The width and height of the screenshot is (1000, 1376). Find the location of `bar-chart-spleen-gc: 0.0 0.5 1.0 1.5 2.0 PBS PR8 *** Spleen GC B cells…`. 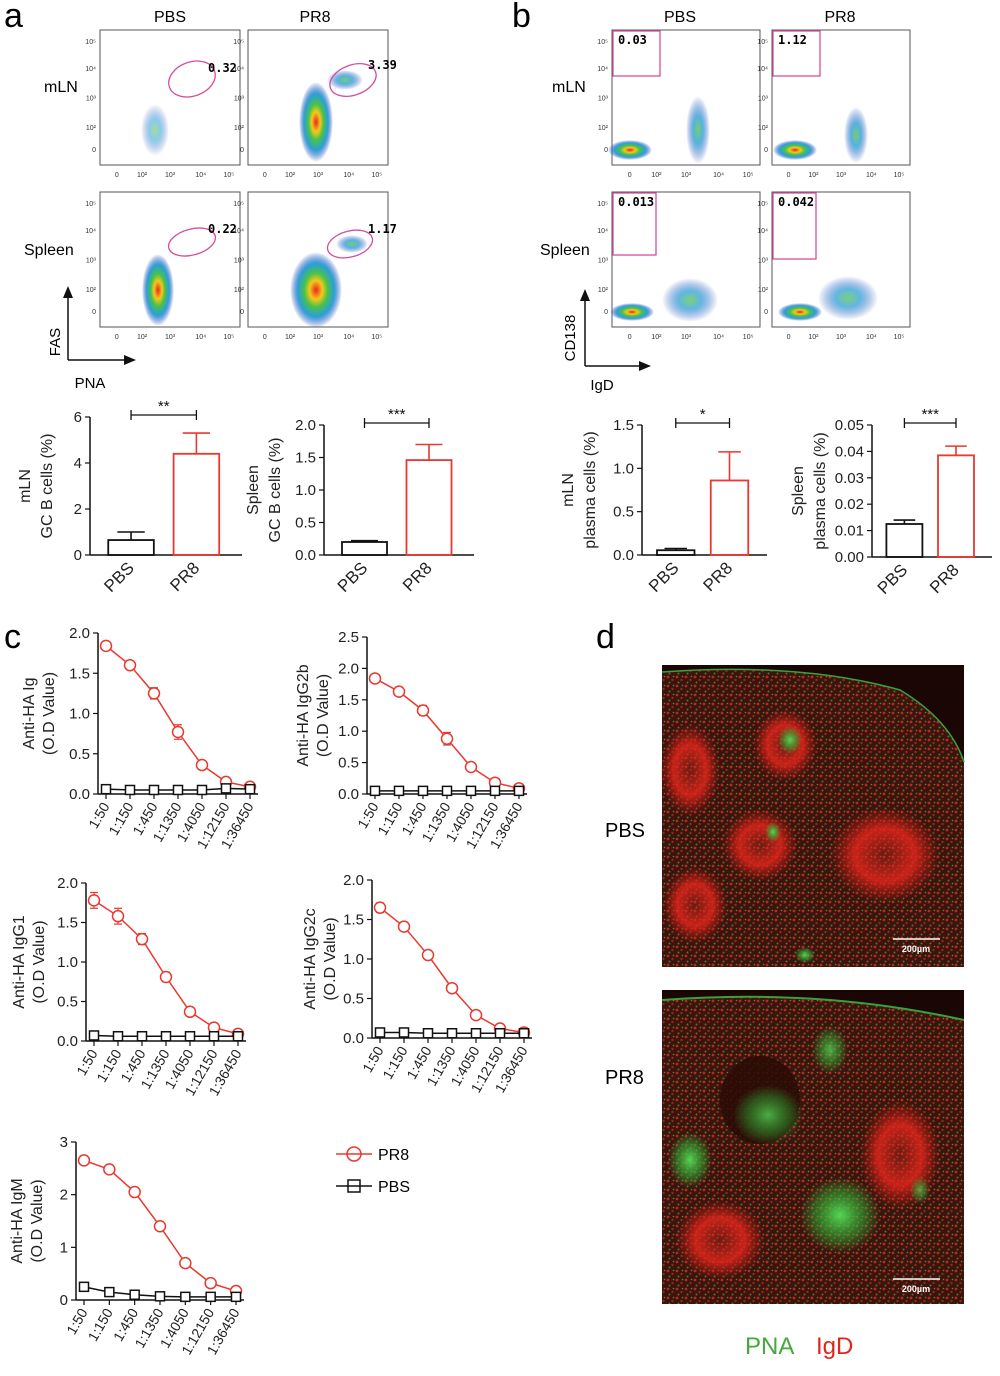

bar-chart-spleen-gc: 0.0 0.5 1.0 1.5 2.0 PBS PR8 *** Spleen GC B cells… is located at coordinates (359, 501).